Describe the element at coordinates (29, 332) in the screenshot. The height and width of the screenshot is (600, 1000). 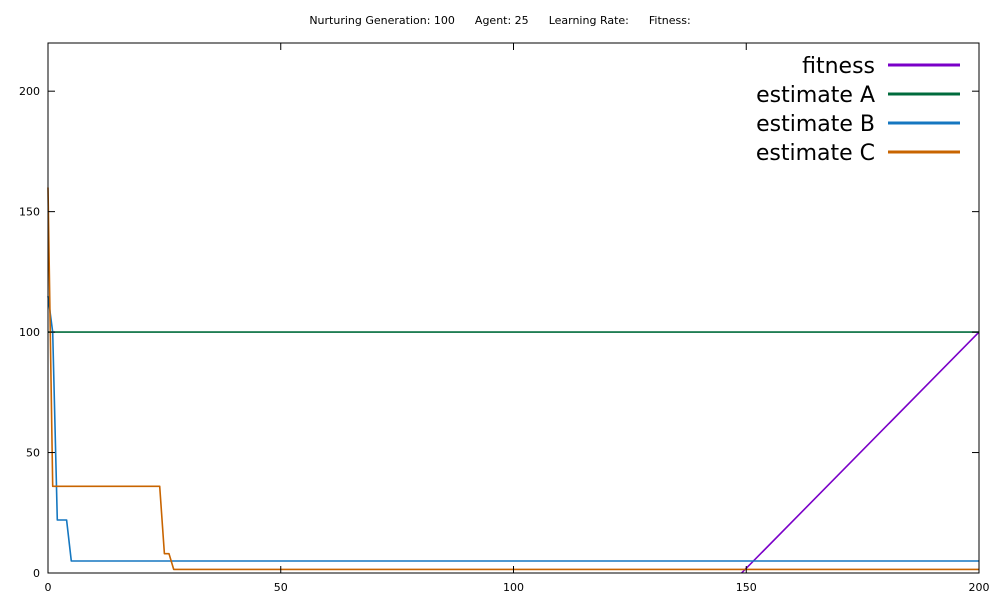
I see `y-tick-label: 100` at that location.